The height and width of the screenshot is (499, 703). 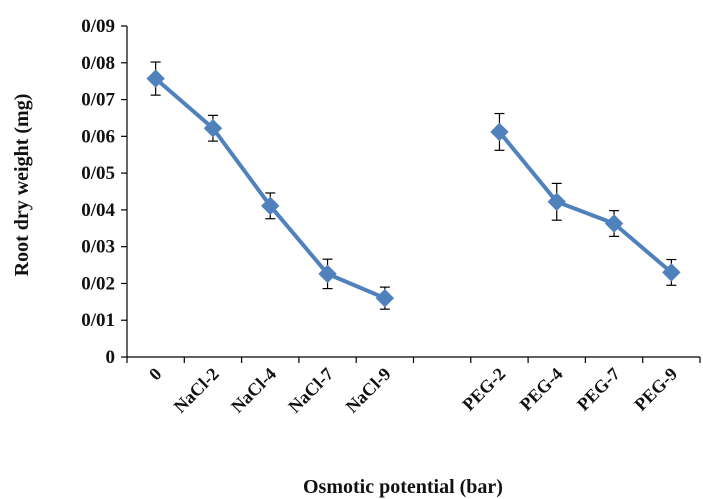 What do you see at coordinates (253, 390) in the screenshot?
I see `x-tick-label: NaCl-4` at bounding box center [253, 390].